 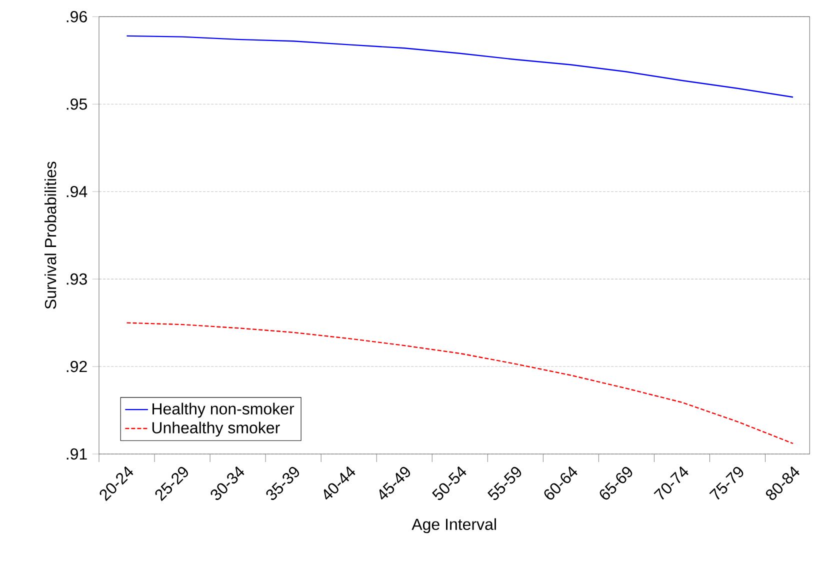 What do you see at coordinates (223, 410) in the screenshot?
I see `legend-label: Healthy non-smoker` at bounding box center [223, 410].